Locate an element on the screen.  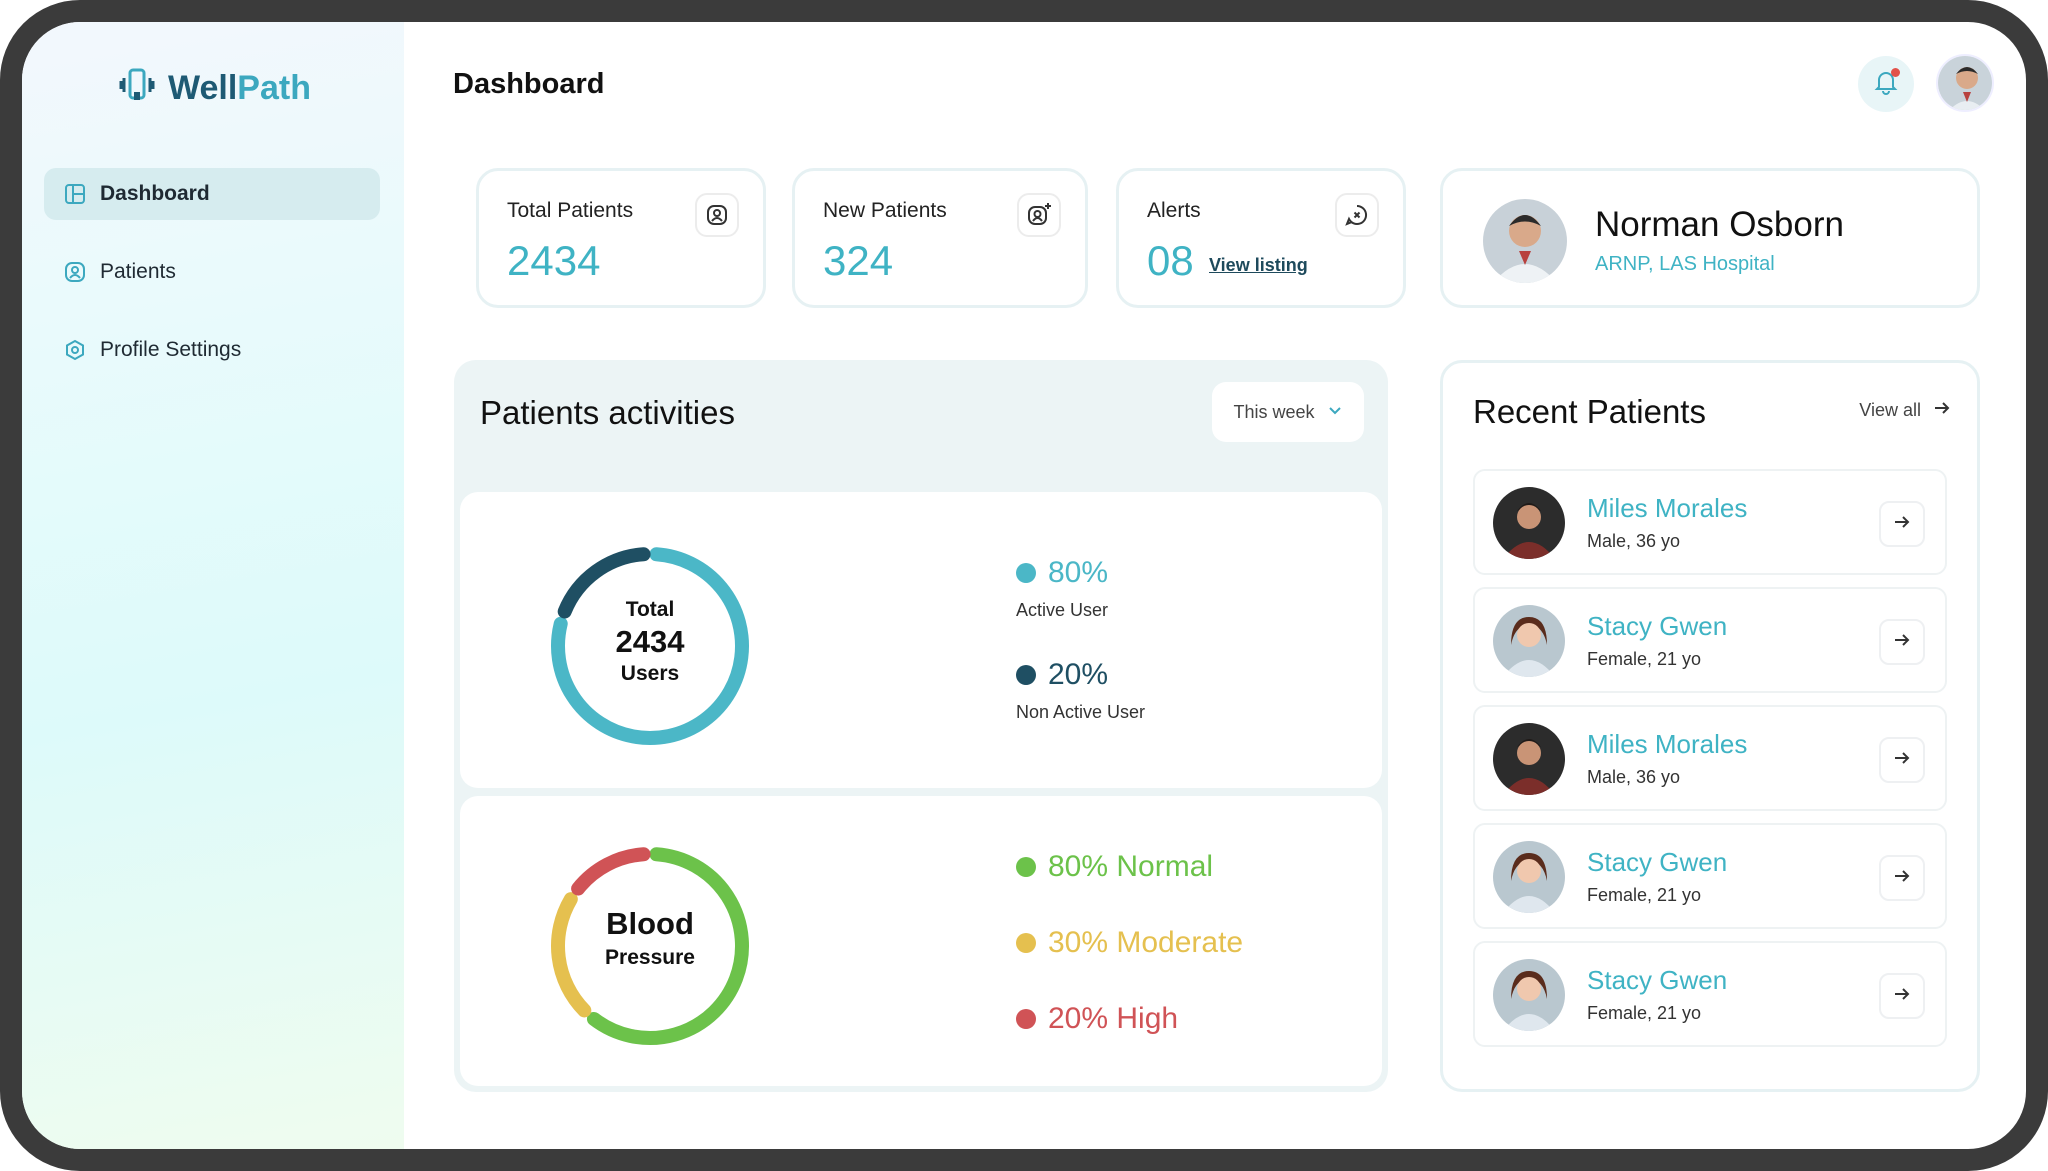
legend-label: Active User is located at coordinates (1062, 610).